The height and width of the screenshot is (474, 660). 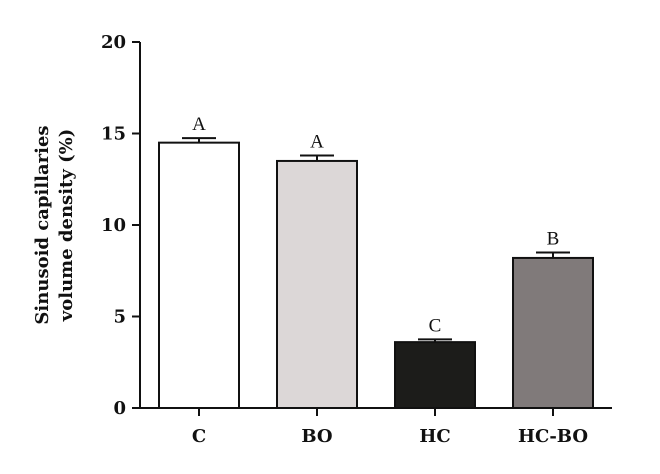 I want to click on significance-letter-c: A, so click(x=199, y=124).